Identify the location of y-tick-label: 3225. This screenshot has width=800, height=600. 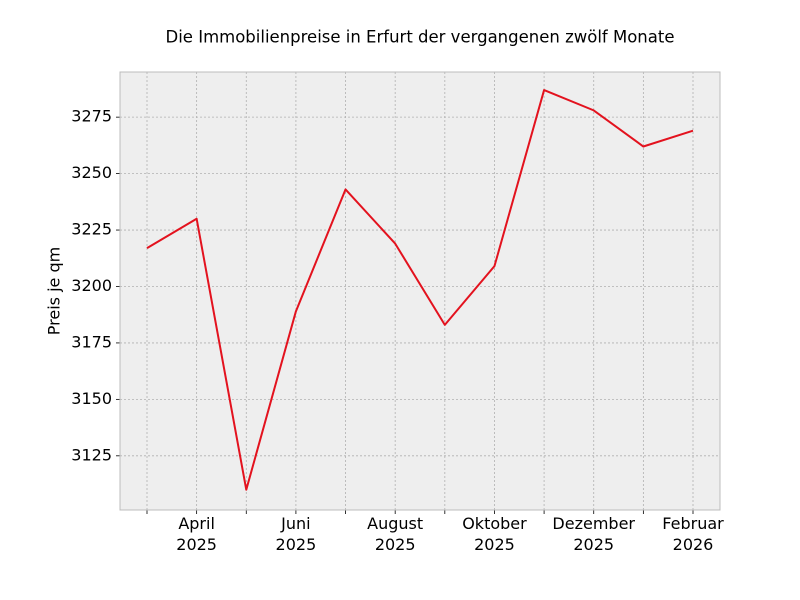
(91, 229).